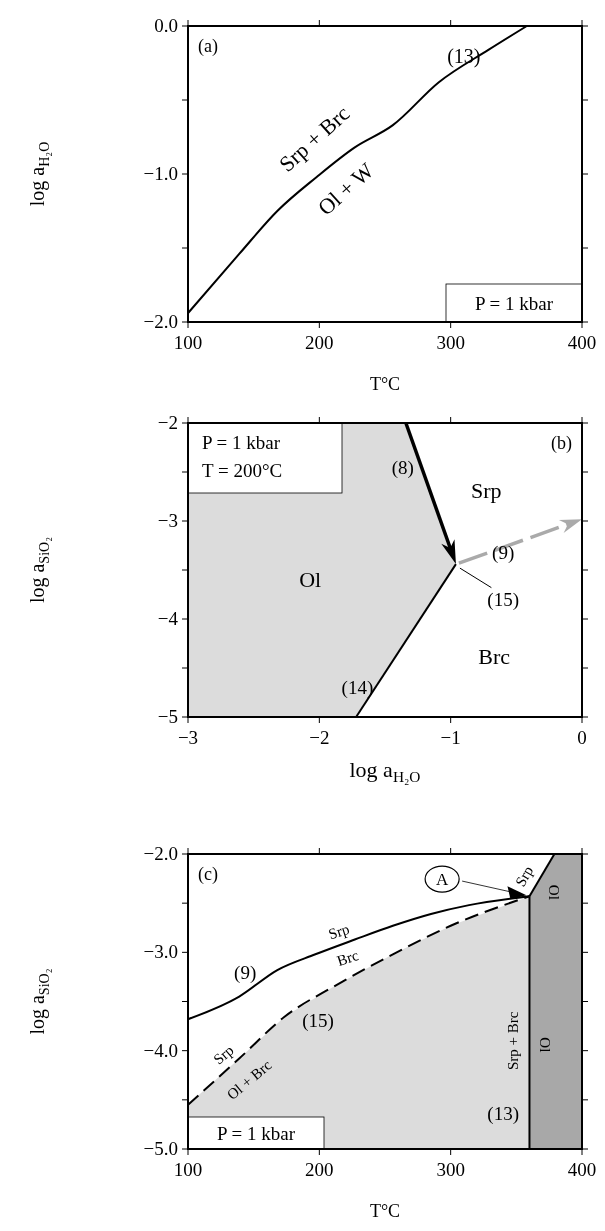 Image resolution: width=605 pixels, height=1231 pixels. What do you see at coordinates (208, 46) in the screenshot?
I see `annotation: (a)` at bounding box center [208, 46].